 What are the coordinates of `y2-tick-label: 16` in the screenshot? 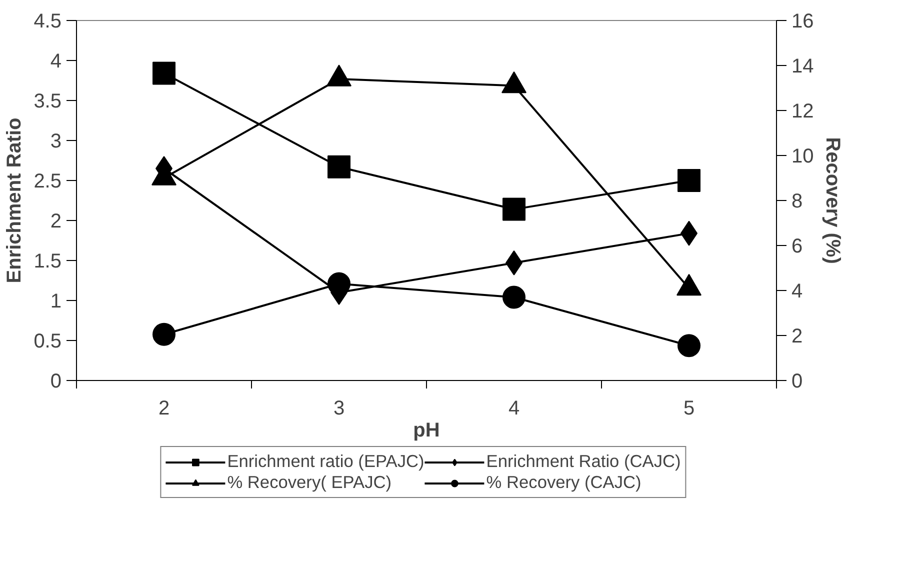 It's located at (803, 21).